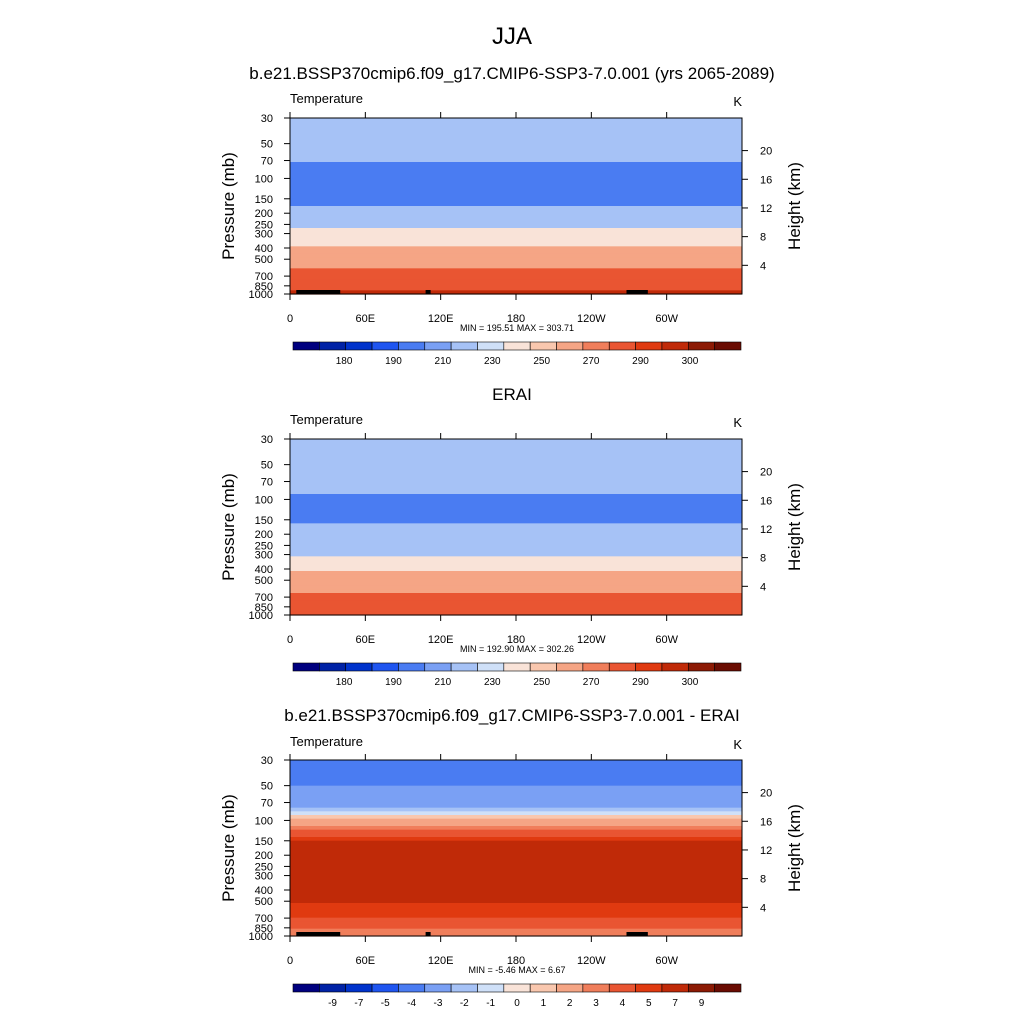 The width and height of the screenshot is (1024, 1029). I want to click on lon-tick-label: 0, so click(290, 640).